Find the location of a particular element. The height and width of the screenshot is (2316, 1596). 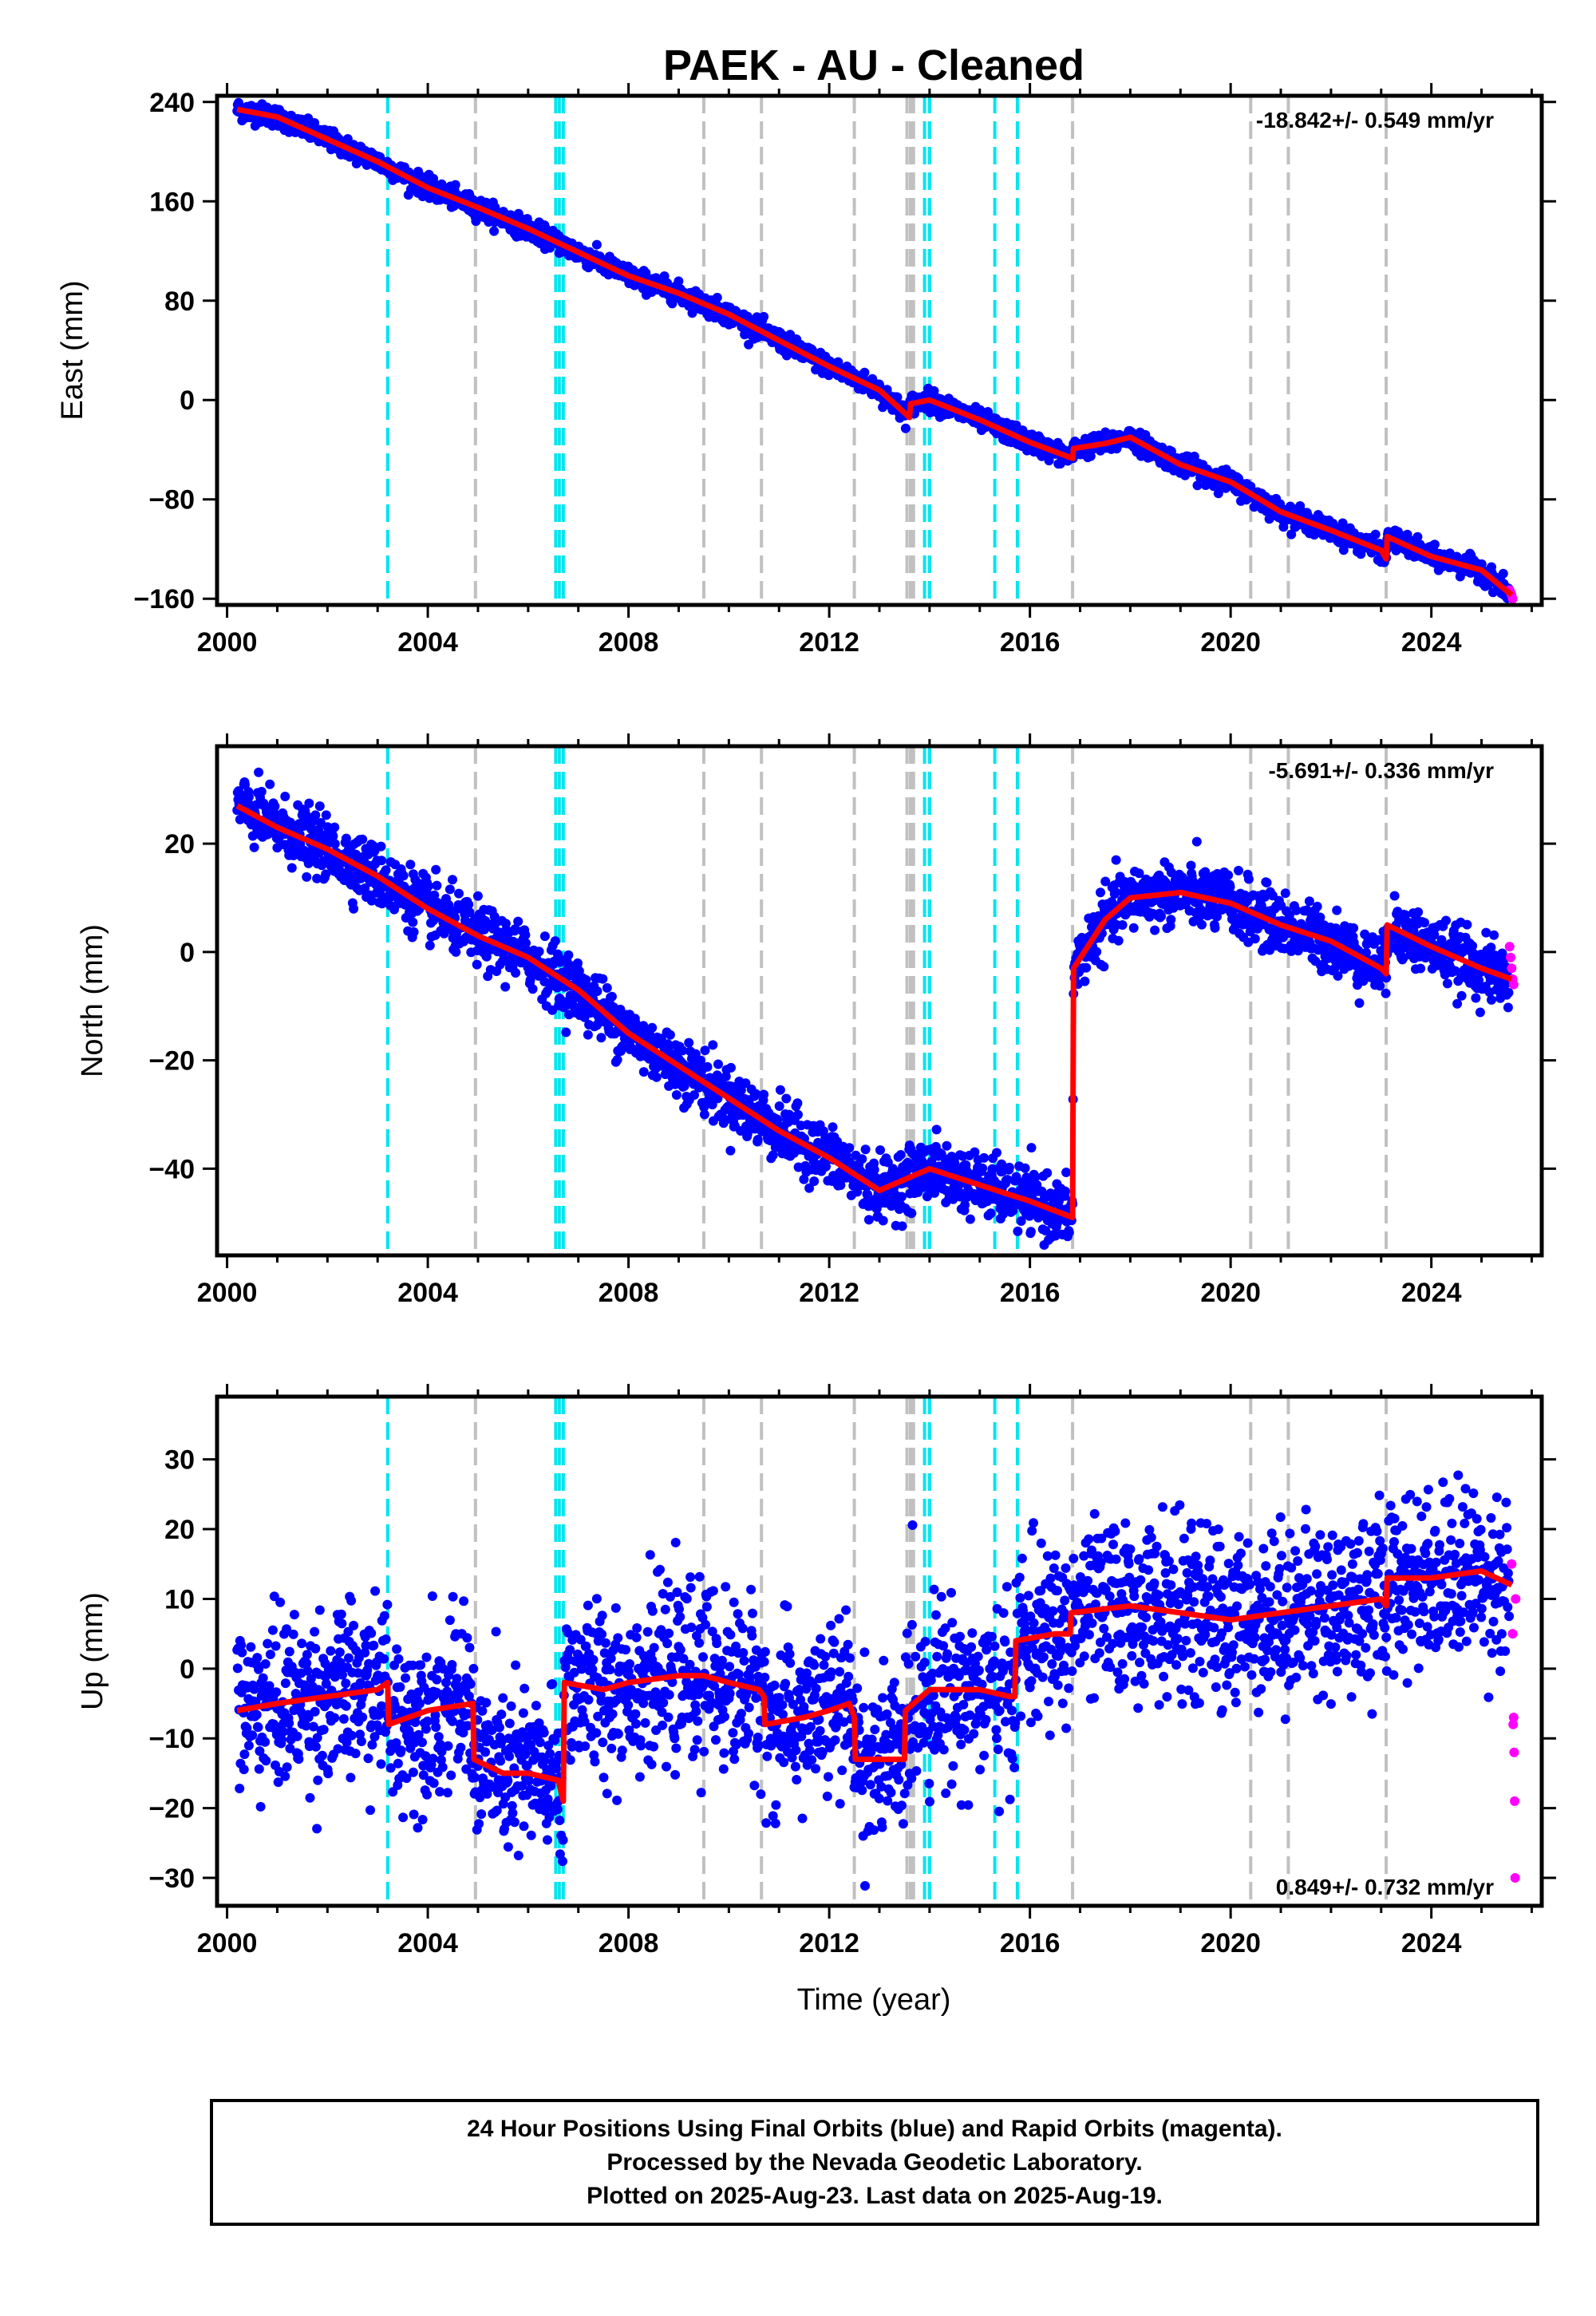

x-tick-label: 2024 is located at coordinates (1431, 642).